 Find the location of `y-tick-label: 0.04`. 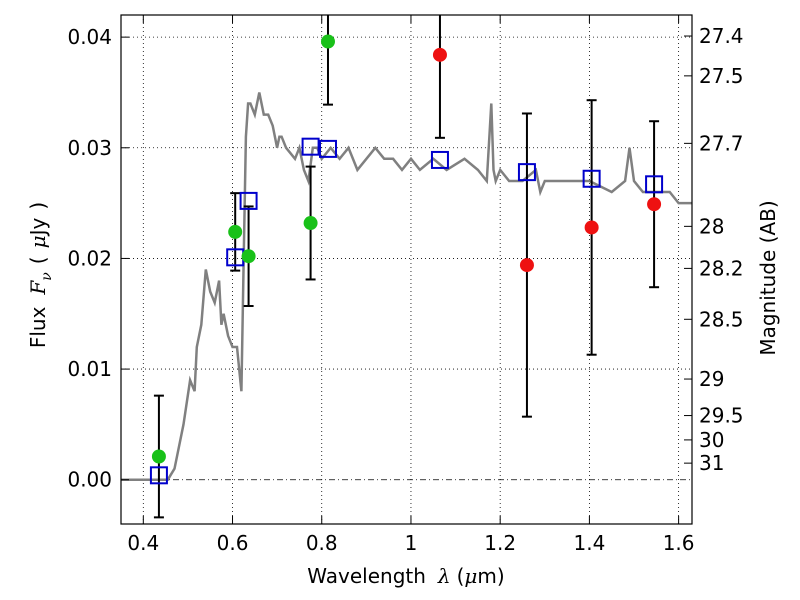

y-tick-label: 0.04 is located at coordinates (89, 37).